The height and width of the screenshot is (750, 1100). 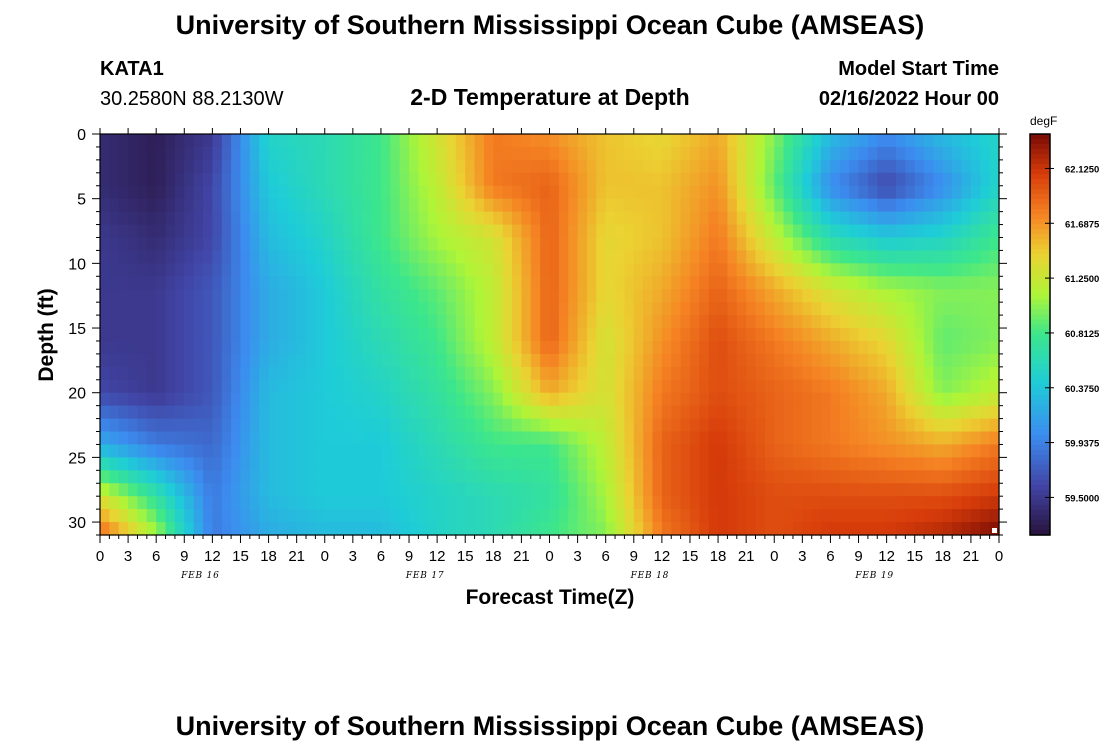 I want to click on x-tick-label: 21, so click(x=746, y=556).